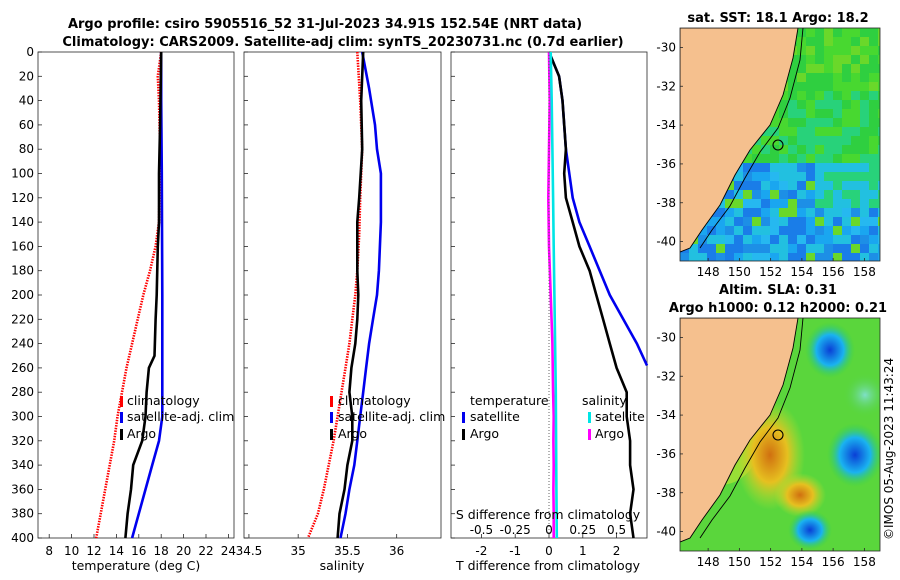  What do you see at coordinates (666, 203) in the screenshot?
I see `sst-ytick-label: -38` at bounding box center [666, 203].